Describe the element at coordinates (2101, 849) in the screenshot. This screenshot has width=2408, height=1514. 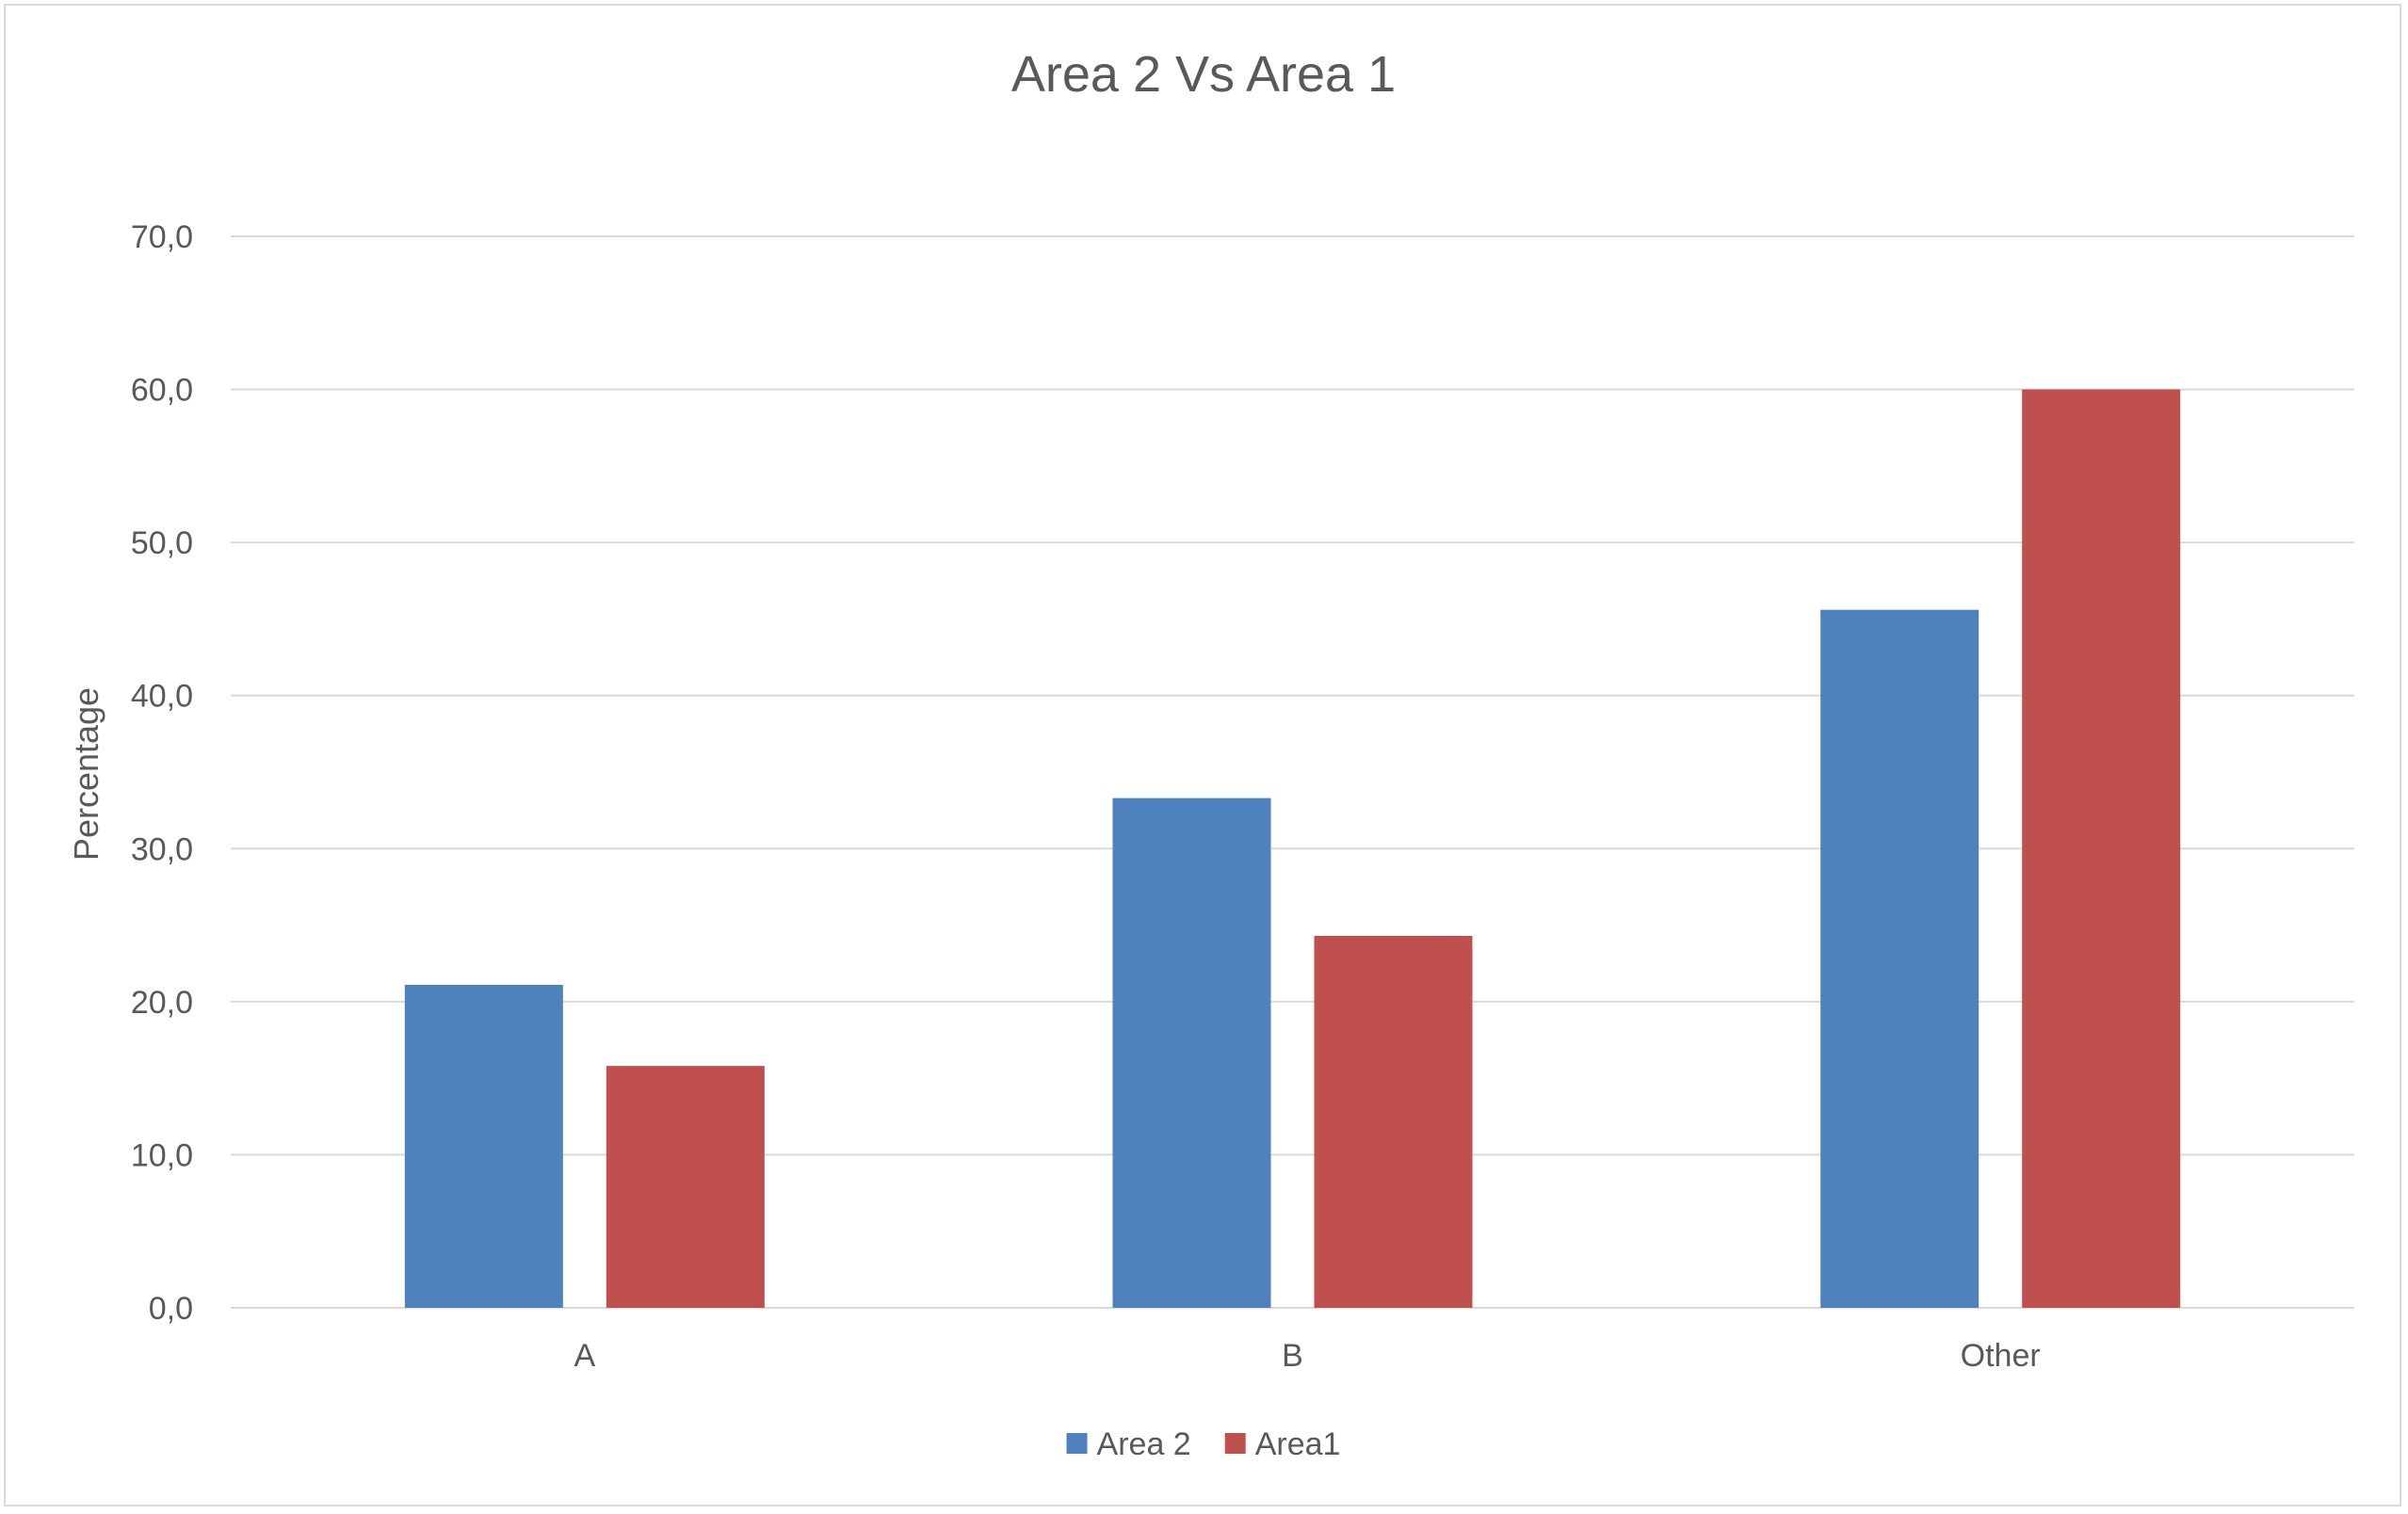
I see `bar-area1-other` at that location.